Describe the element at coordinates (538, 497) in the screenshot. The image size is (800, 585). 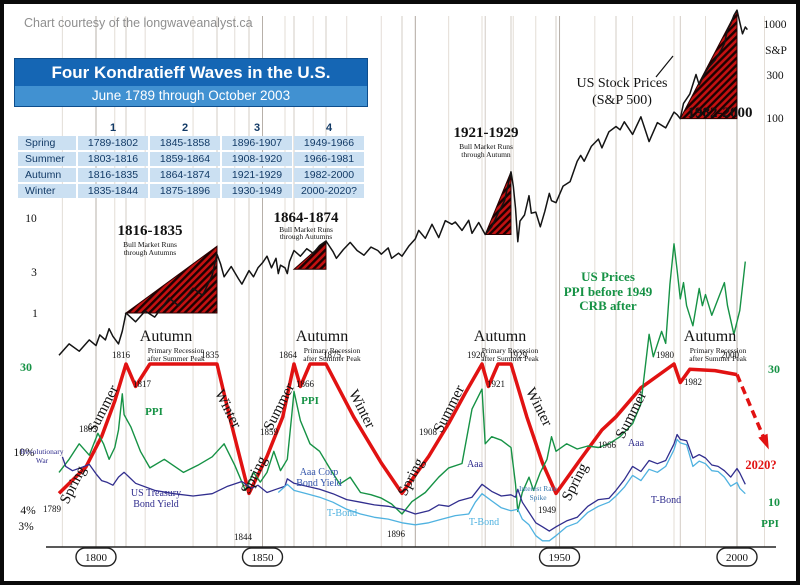
I see `chart-annotation: Spike` at that location.